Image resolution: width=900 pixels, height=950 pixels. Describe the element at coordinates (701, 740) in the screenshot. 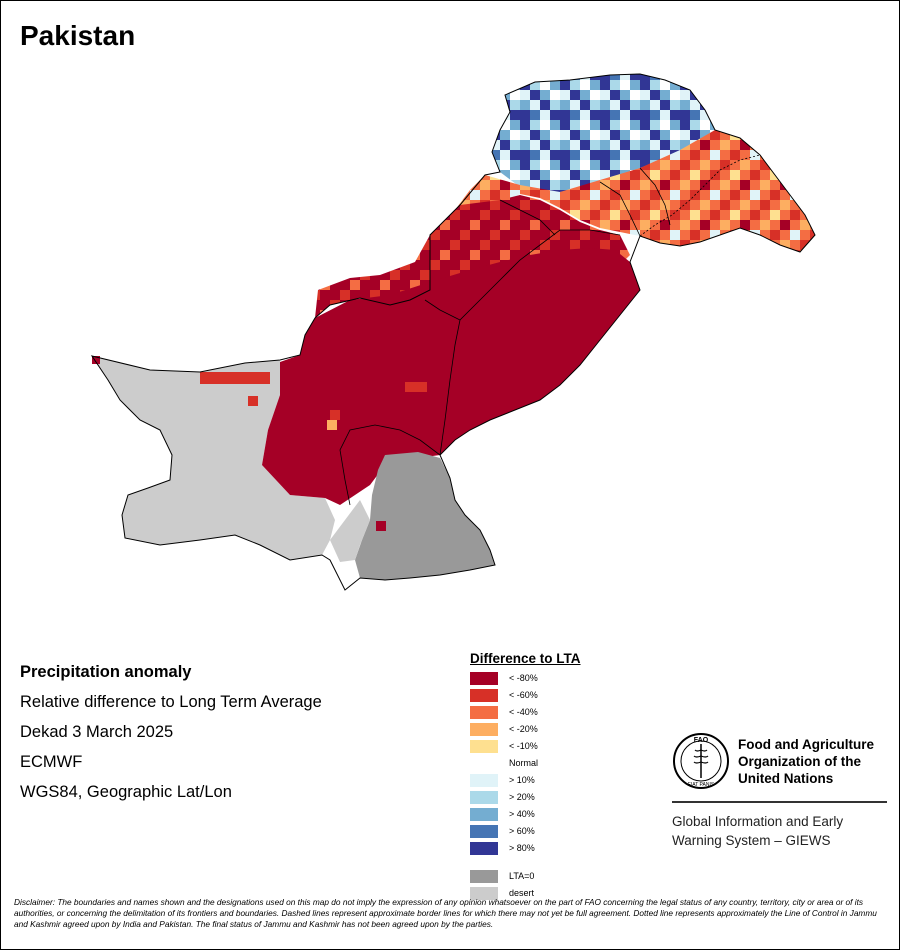

I see `fao-logo-text: FAO` at that location.